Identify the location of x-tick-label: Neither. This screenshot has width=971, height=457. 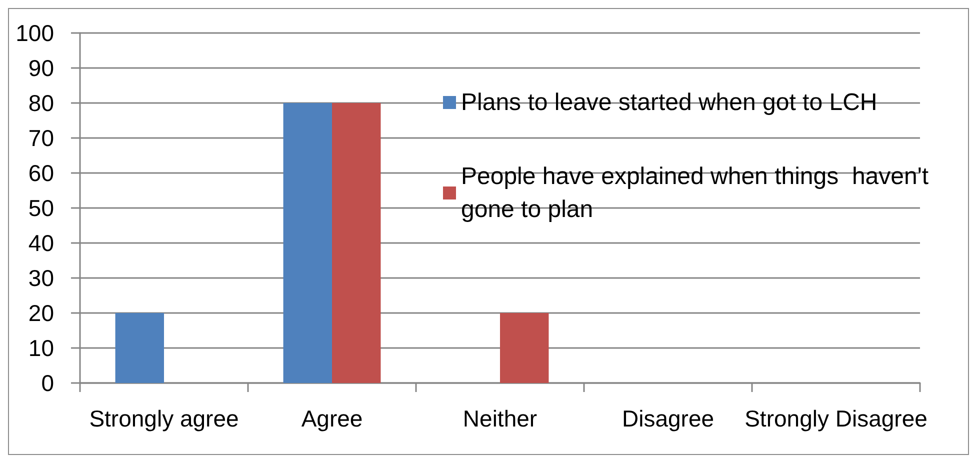
(500, 419).